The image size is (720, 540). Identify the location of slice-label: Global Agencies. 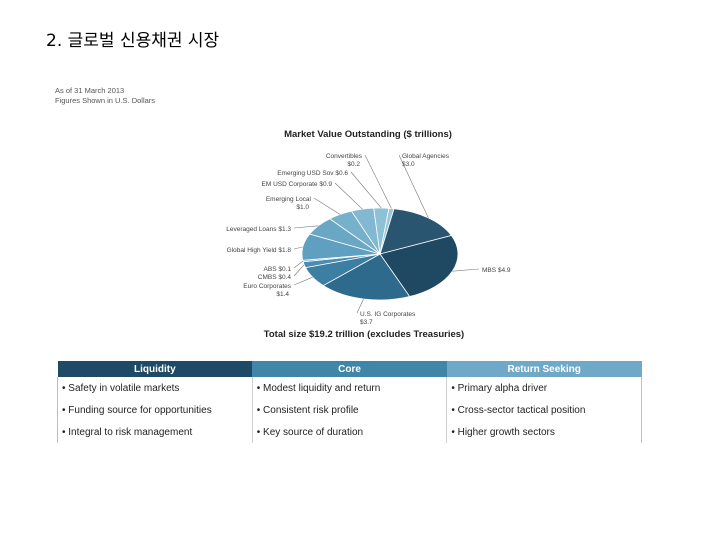
(426, 156).